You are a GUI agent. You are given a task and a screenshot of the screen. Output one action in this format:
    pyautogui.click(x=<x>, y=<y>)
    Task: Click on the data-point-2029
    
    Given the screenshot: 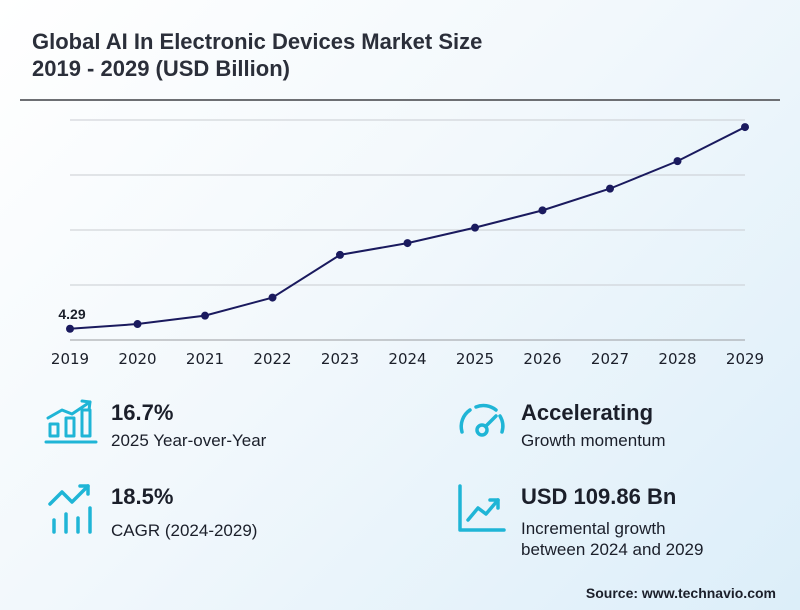 What is the action you would take?
    pyautogui.click(x=745, y=127)
    